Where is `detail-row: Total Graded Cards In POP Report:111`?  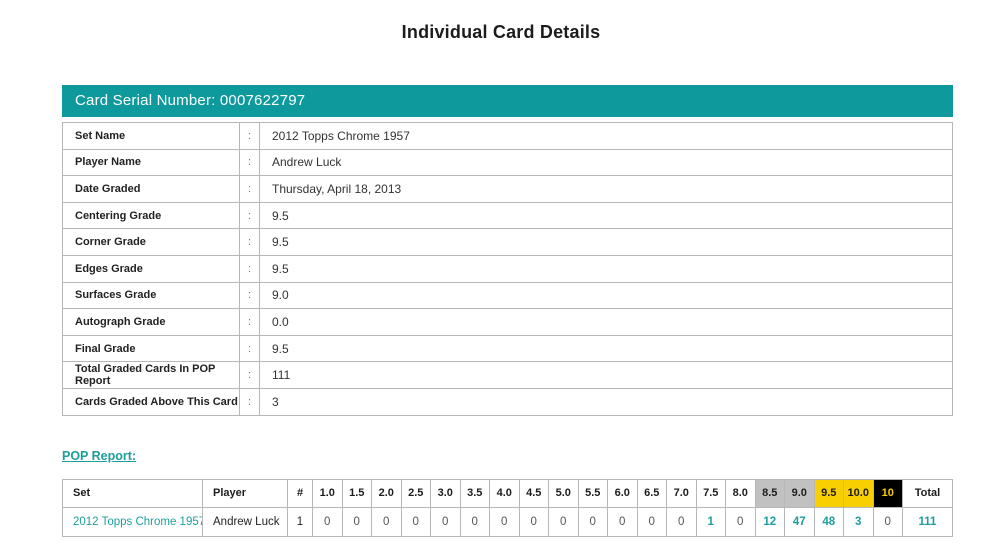 detail-row: Total Graded Cards In POP Report:111 is located at coordinates (507, 375).